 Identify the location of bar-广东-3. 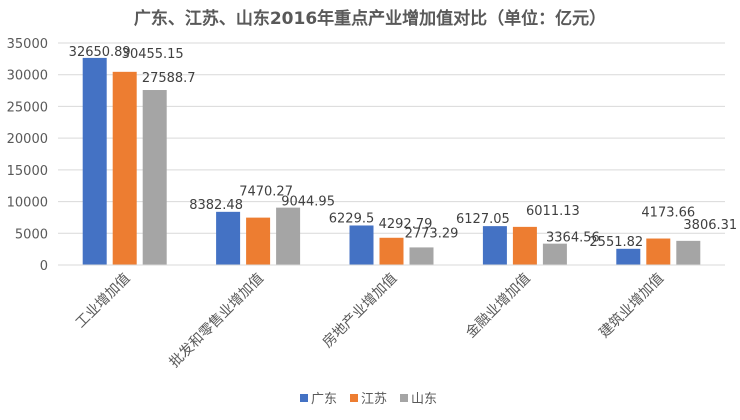
(494, 245).